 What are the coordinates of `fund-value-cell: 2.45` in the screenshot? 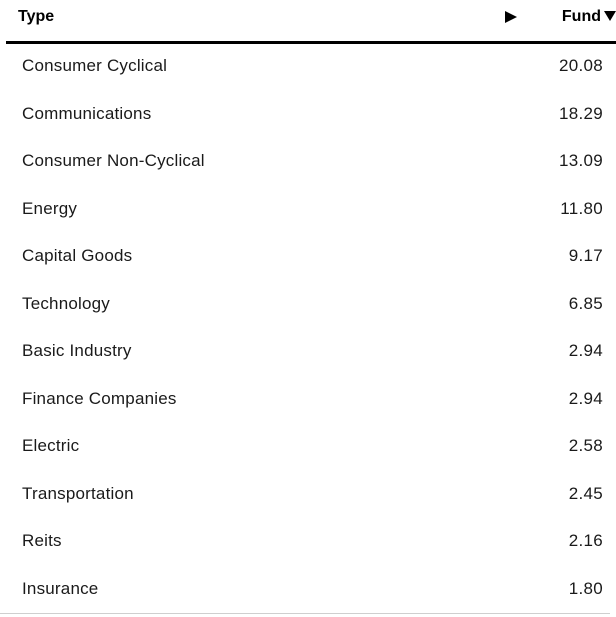 It's located at (585, 493).